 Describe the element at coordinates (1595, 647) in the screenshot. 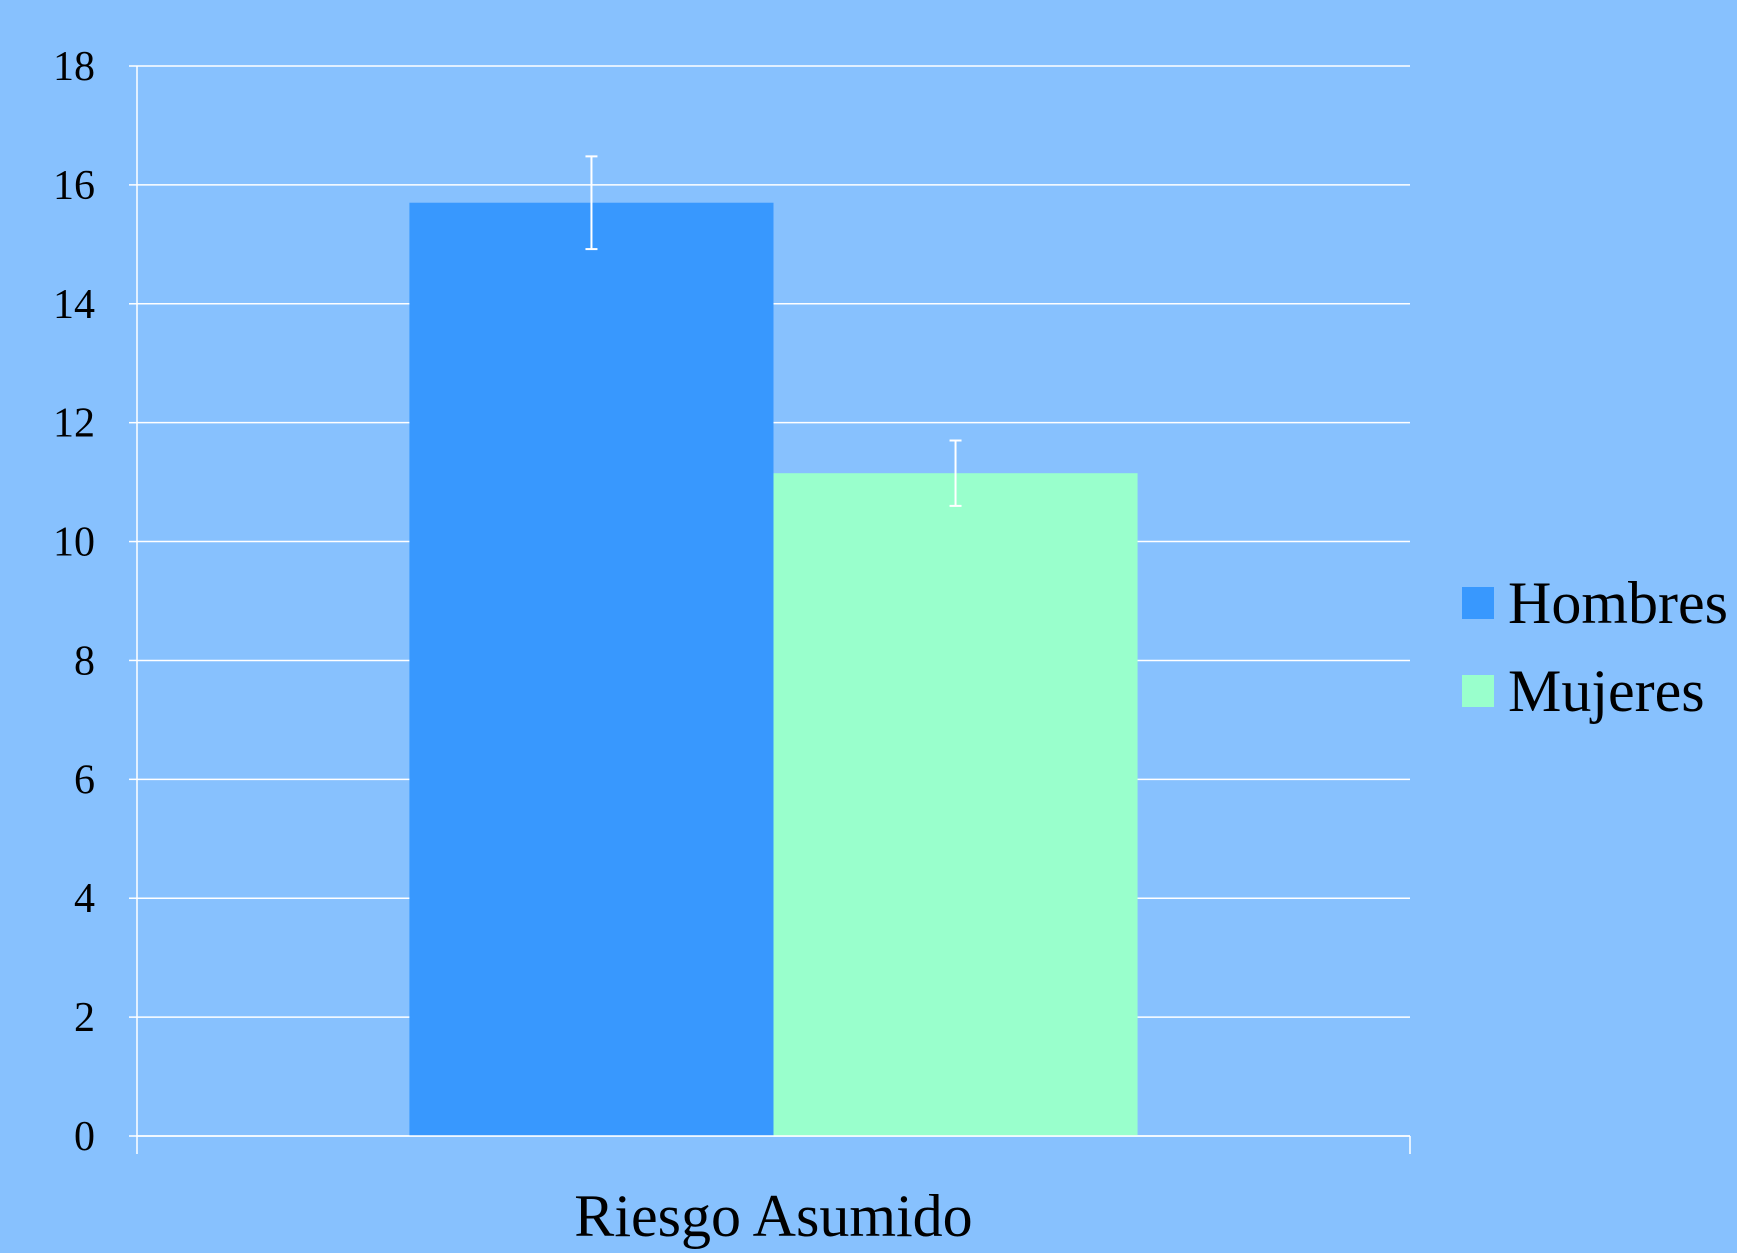

I see `legend: Hombres Mujeres` at that location.